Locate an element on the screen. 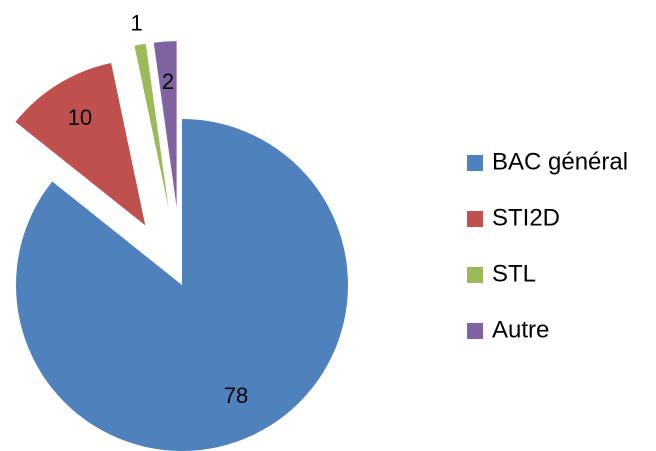 The width and height of the screenshot is (656, 451). legend-label: STI2D is located at coordinates (526, 217).